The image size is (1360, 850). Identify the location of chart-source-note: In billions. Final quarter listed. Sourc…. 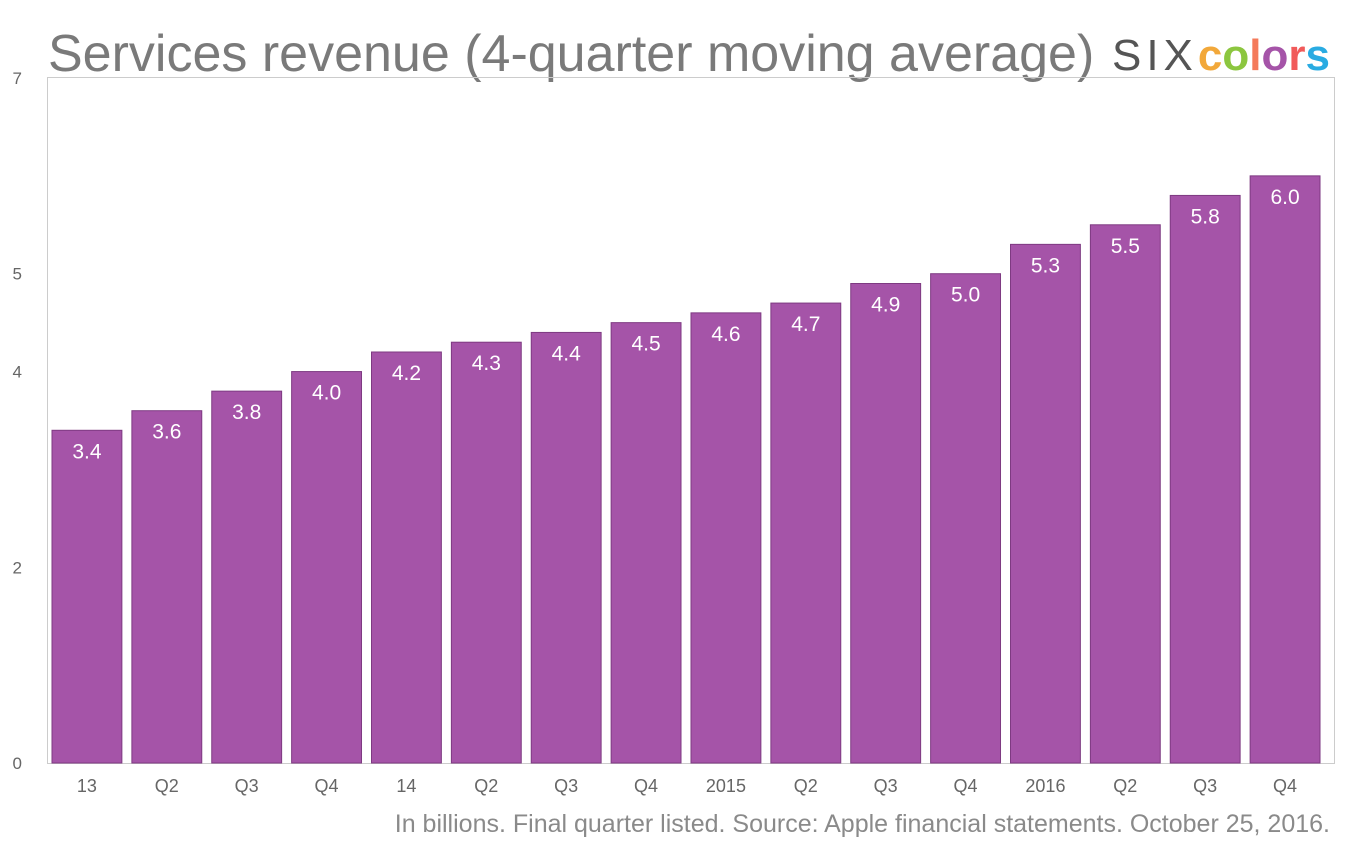
(862, 824).